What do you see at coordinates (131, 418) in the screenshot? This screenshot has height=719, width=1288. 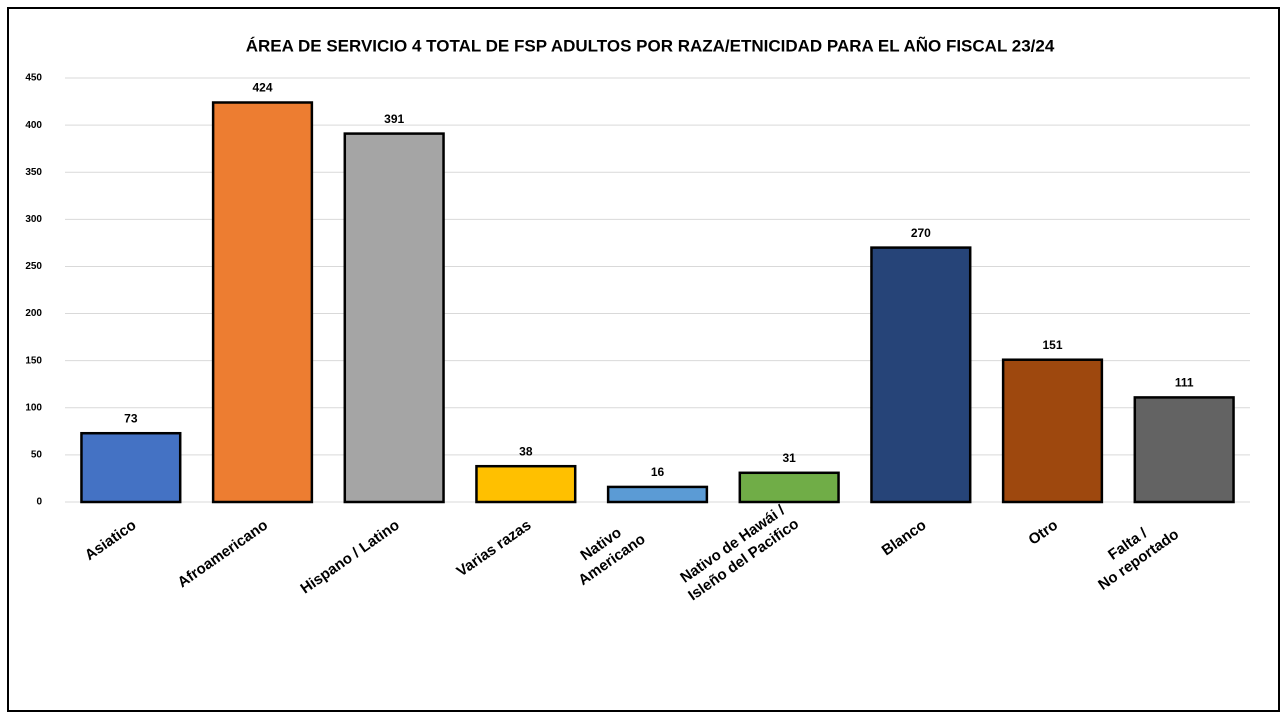 I see `value-label: 73` at bounding box center [131, 418].